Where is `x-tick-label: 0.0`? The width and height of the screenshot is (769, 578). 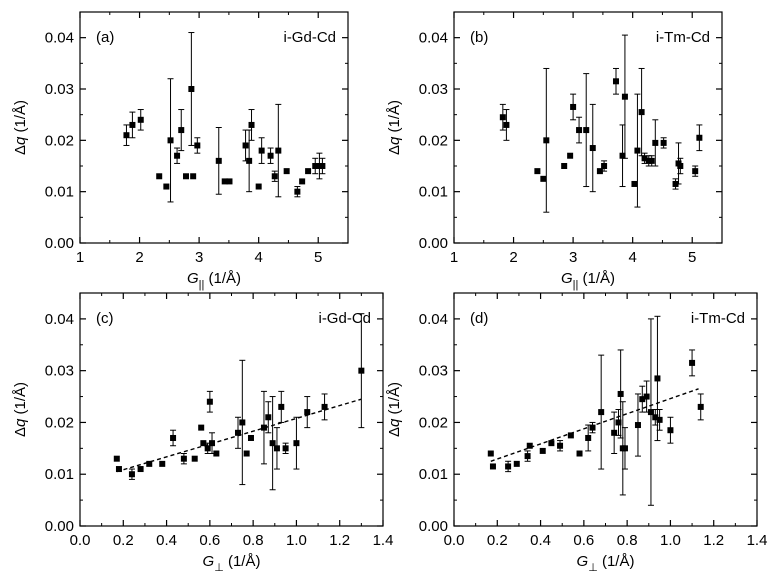
x-tick-label: 0.0 is located at coordinates (80, 540).